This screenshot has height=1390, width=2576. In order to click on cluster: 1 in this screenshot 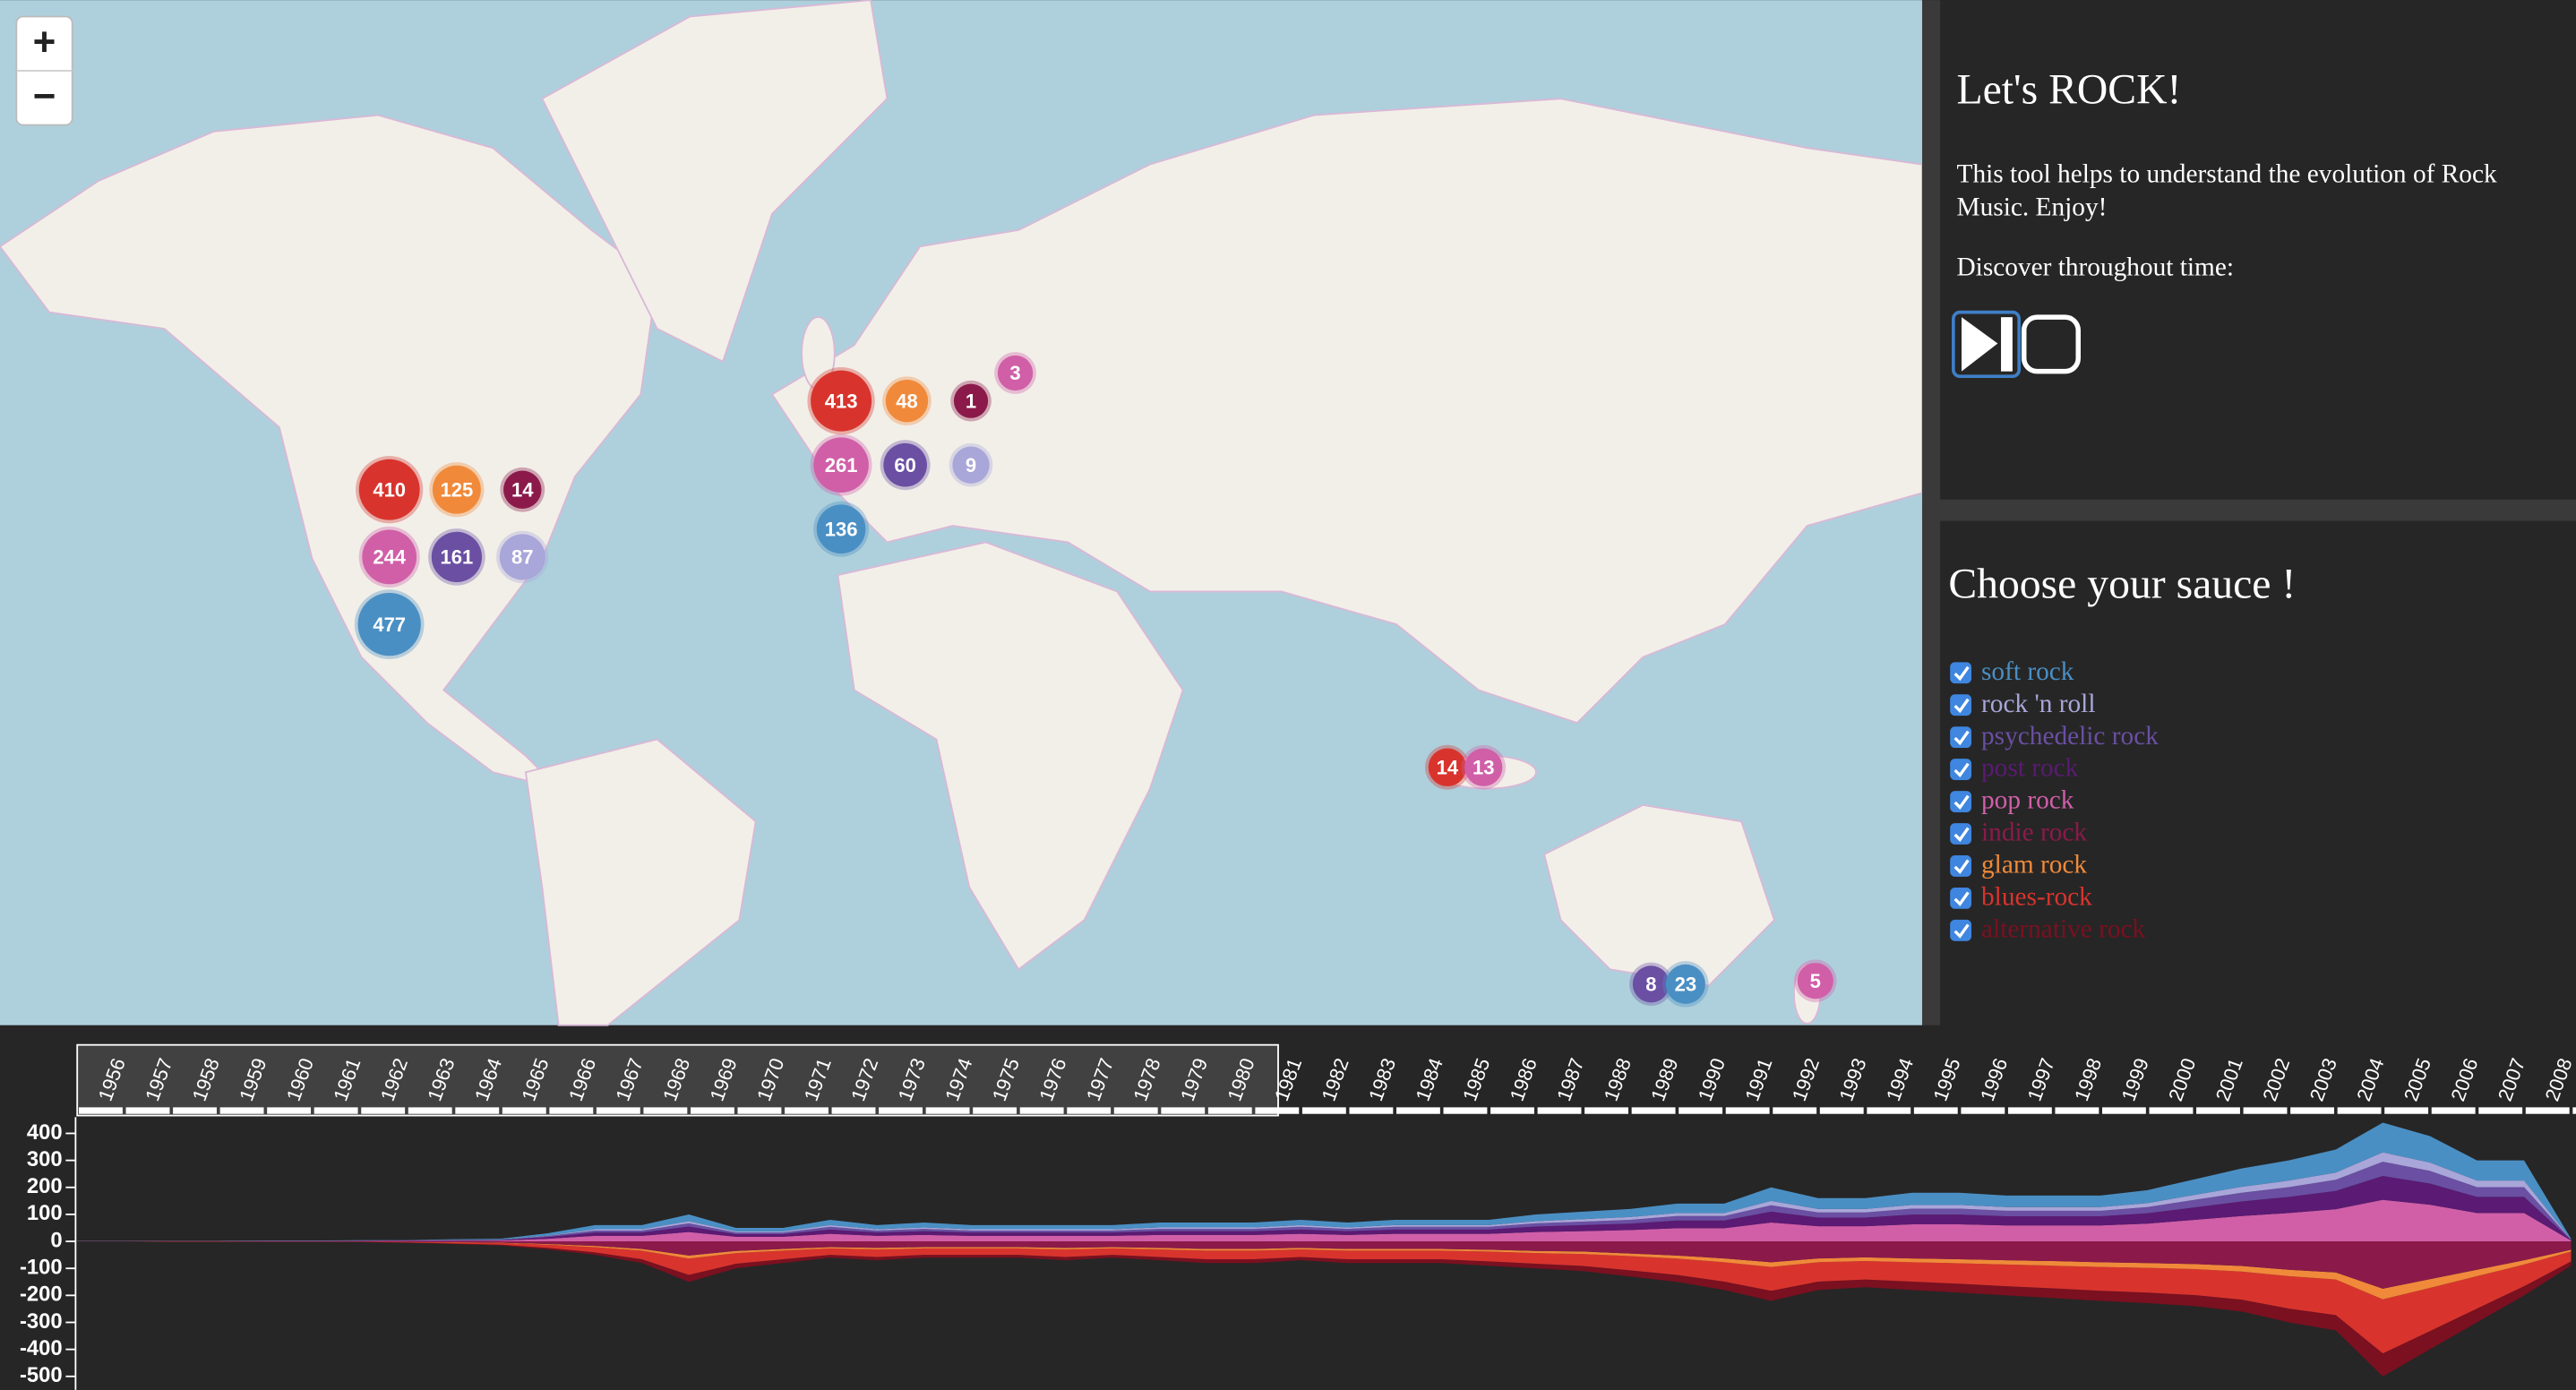, I will do `click(971, 401)`.